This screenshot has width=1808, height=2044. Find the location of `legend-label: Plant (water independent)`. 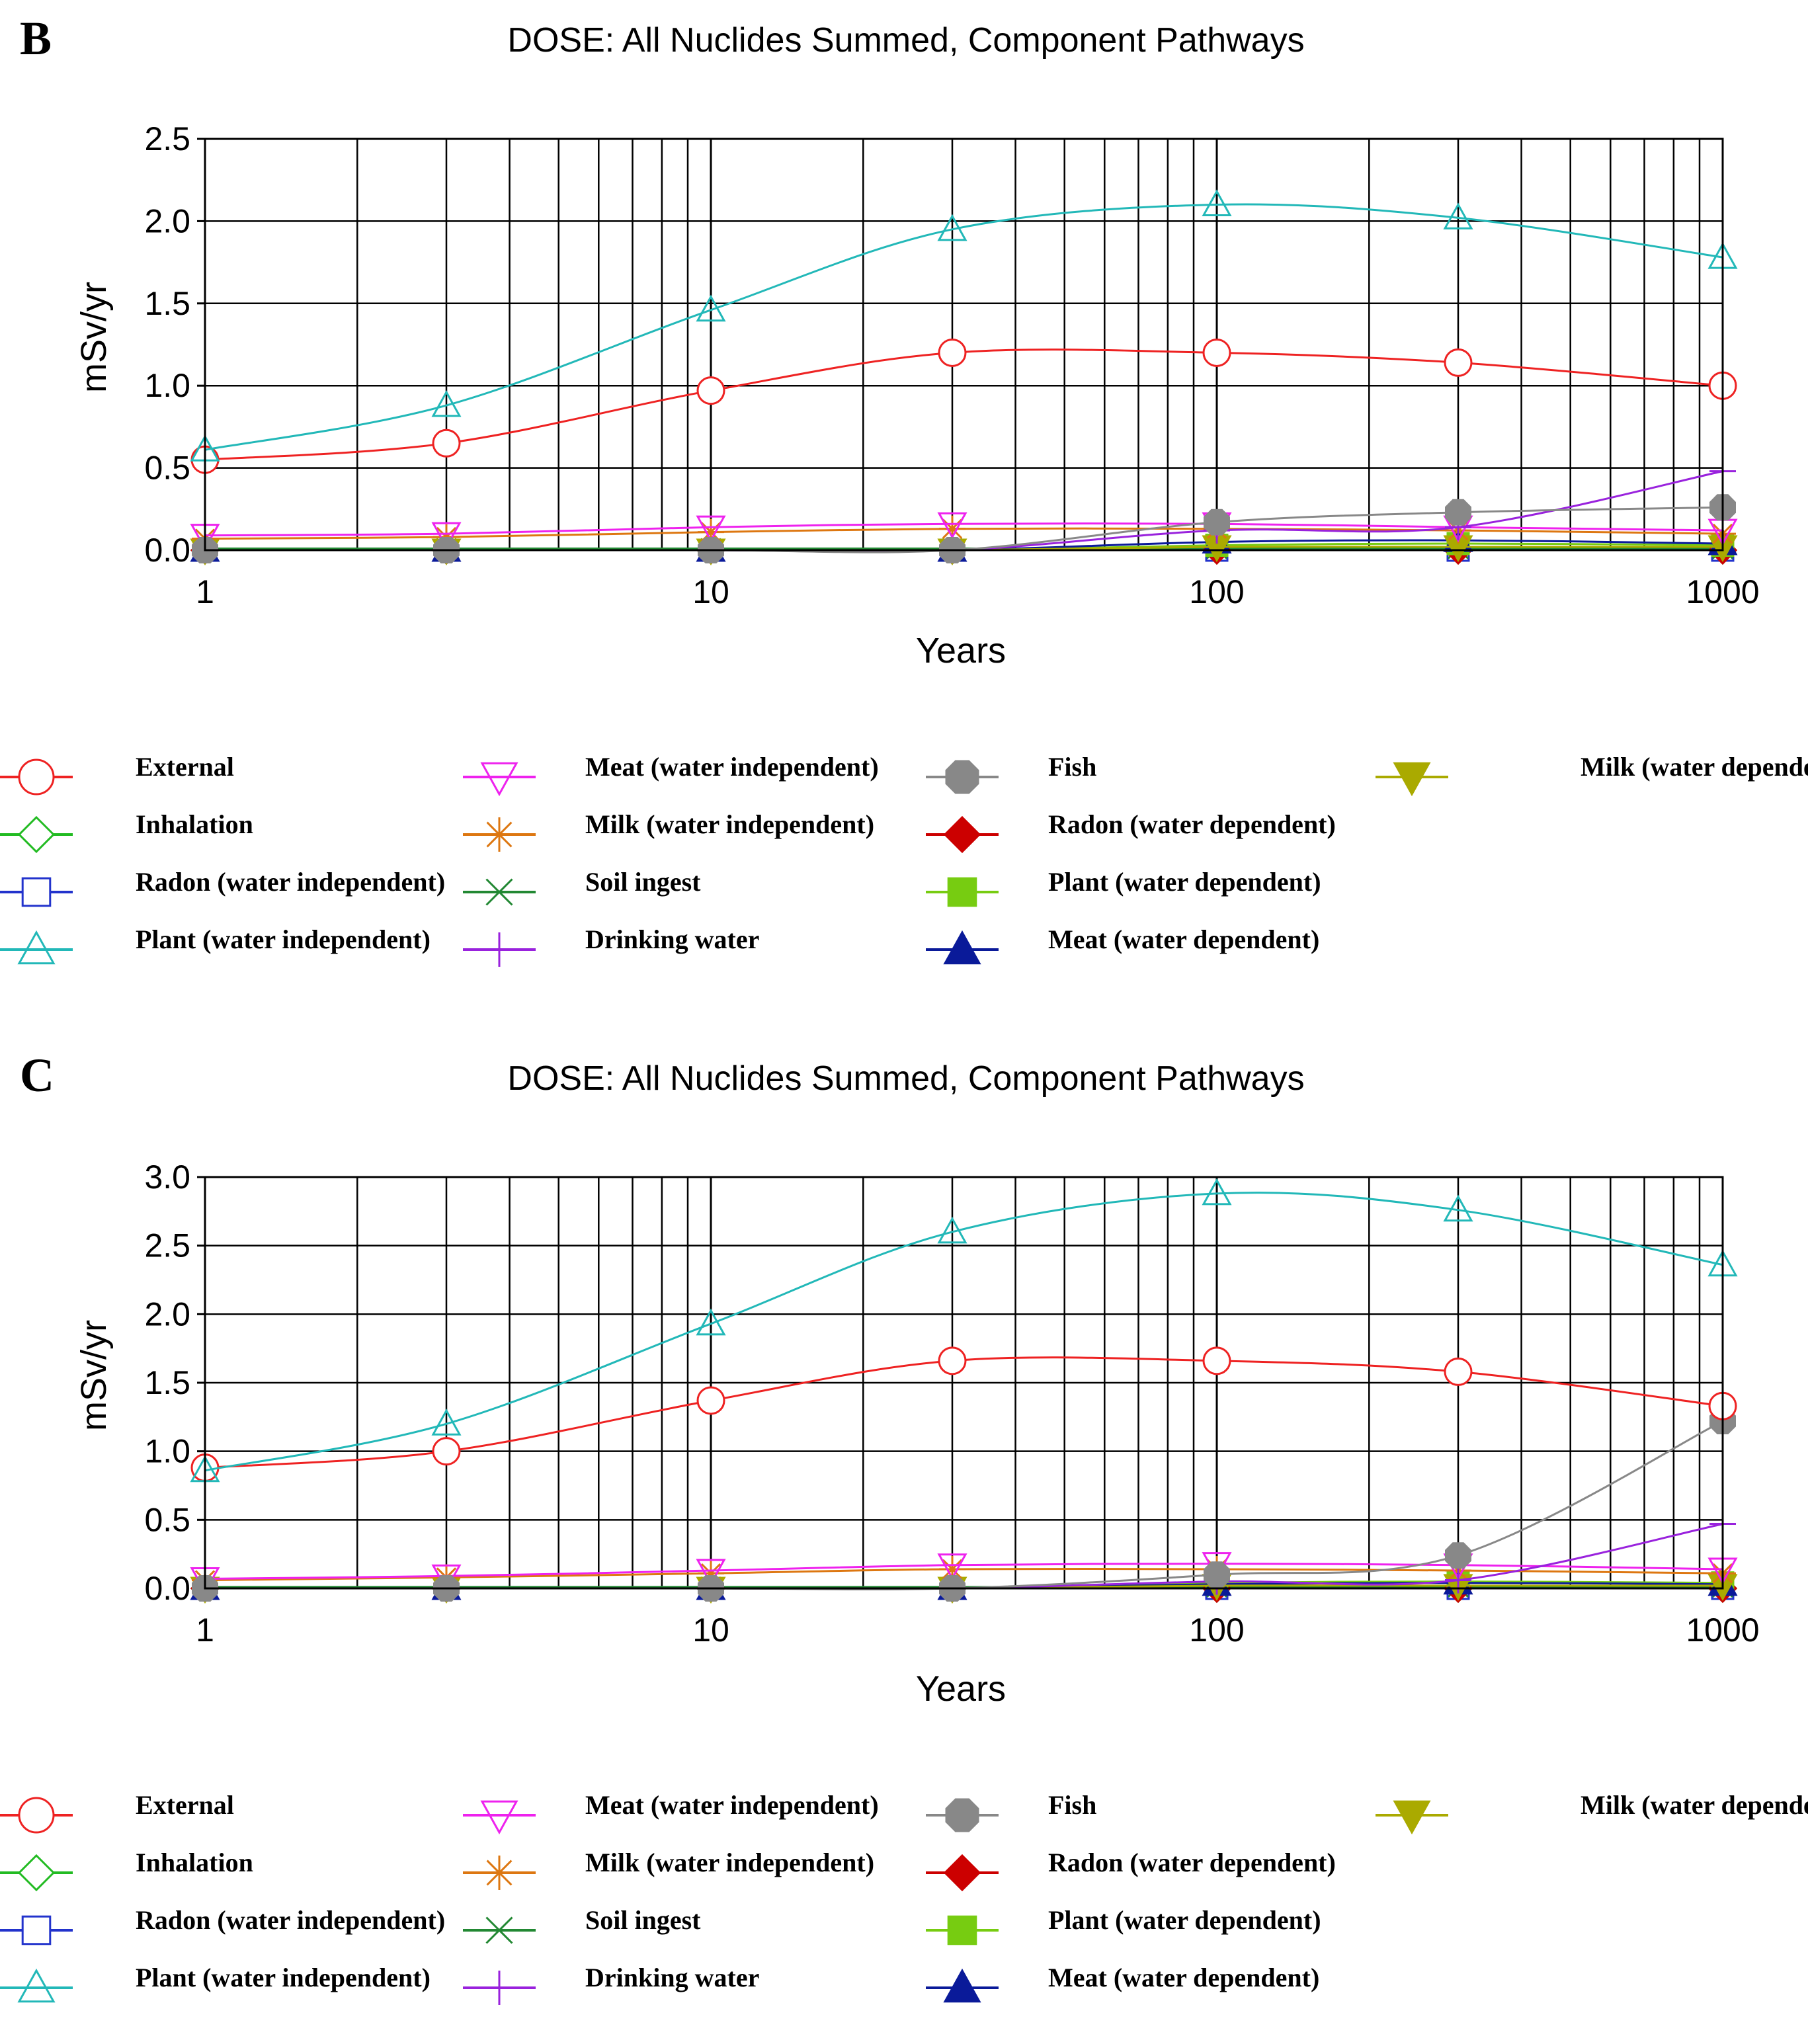

legend-label: Plant (water independent) is located at coordinates (283, 1977).